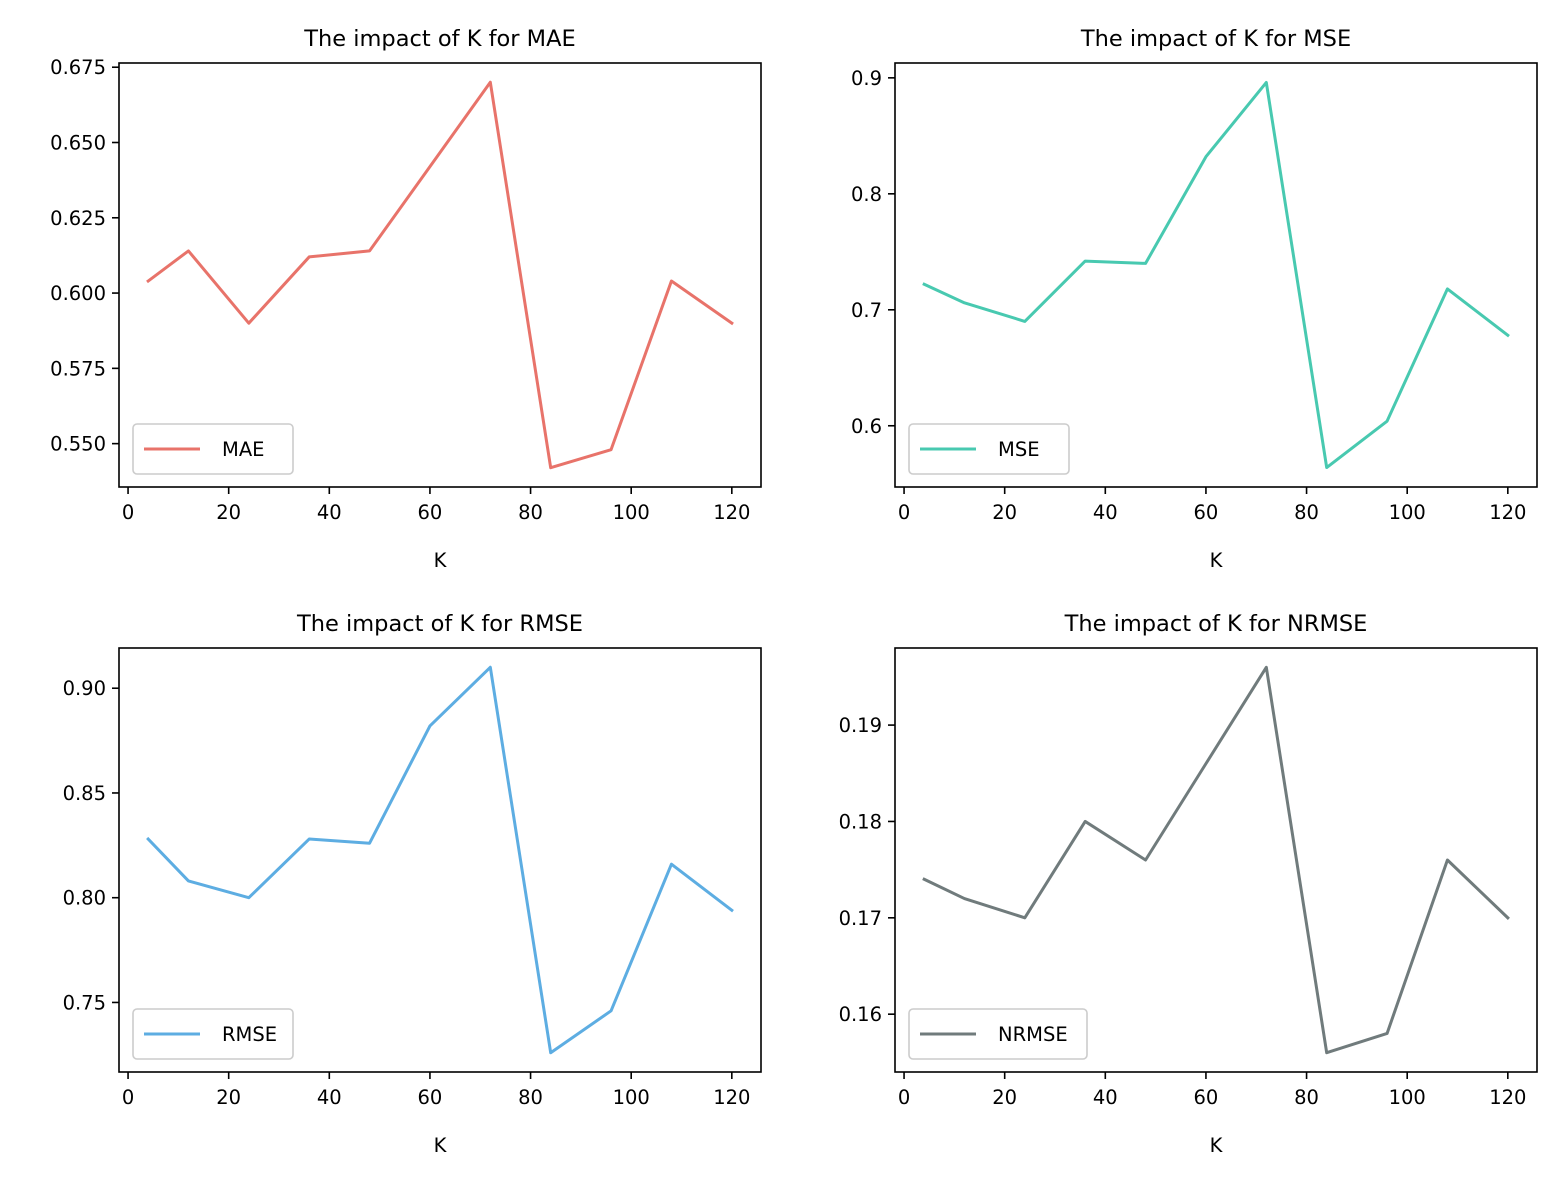 The image size is (1557, 1180). I want to click on y-tick-label: 0.675, so click(78, 67).